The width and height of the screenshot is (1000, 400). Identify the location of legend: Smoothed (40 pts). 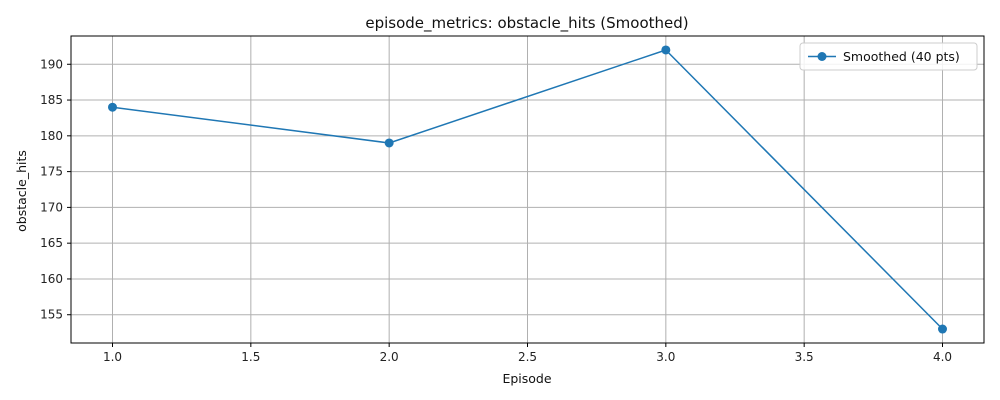
(888, 56).